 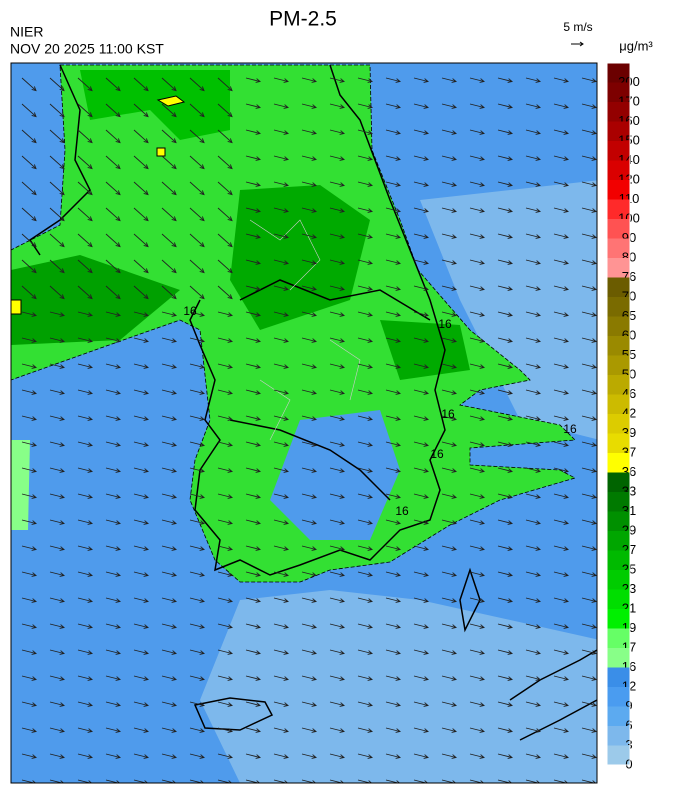 I want to click on colorbar-frame, so click(x=618, y=414).